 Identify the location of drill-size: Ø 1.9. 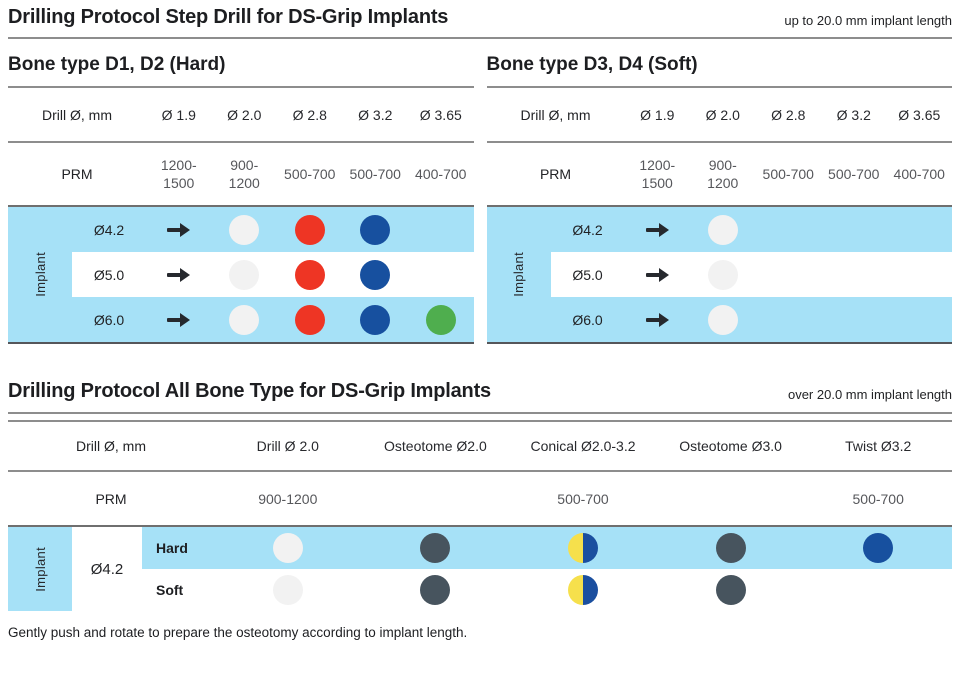
(178, 114).